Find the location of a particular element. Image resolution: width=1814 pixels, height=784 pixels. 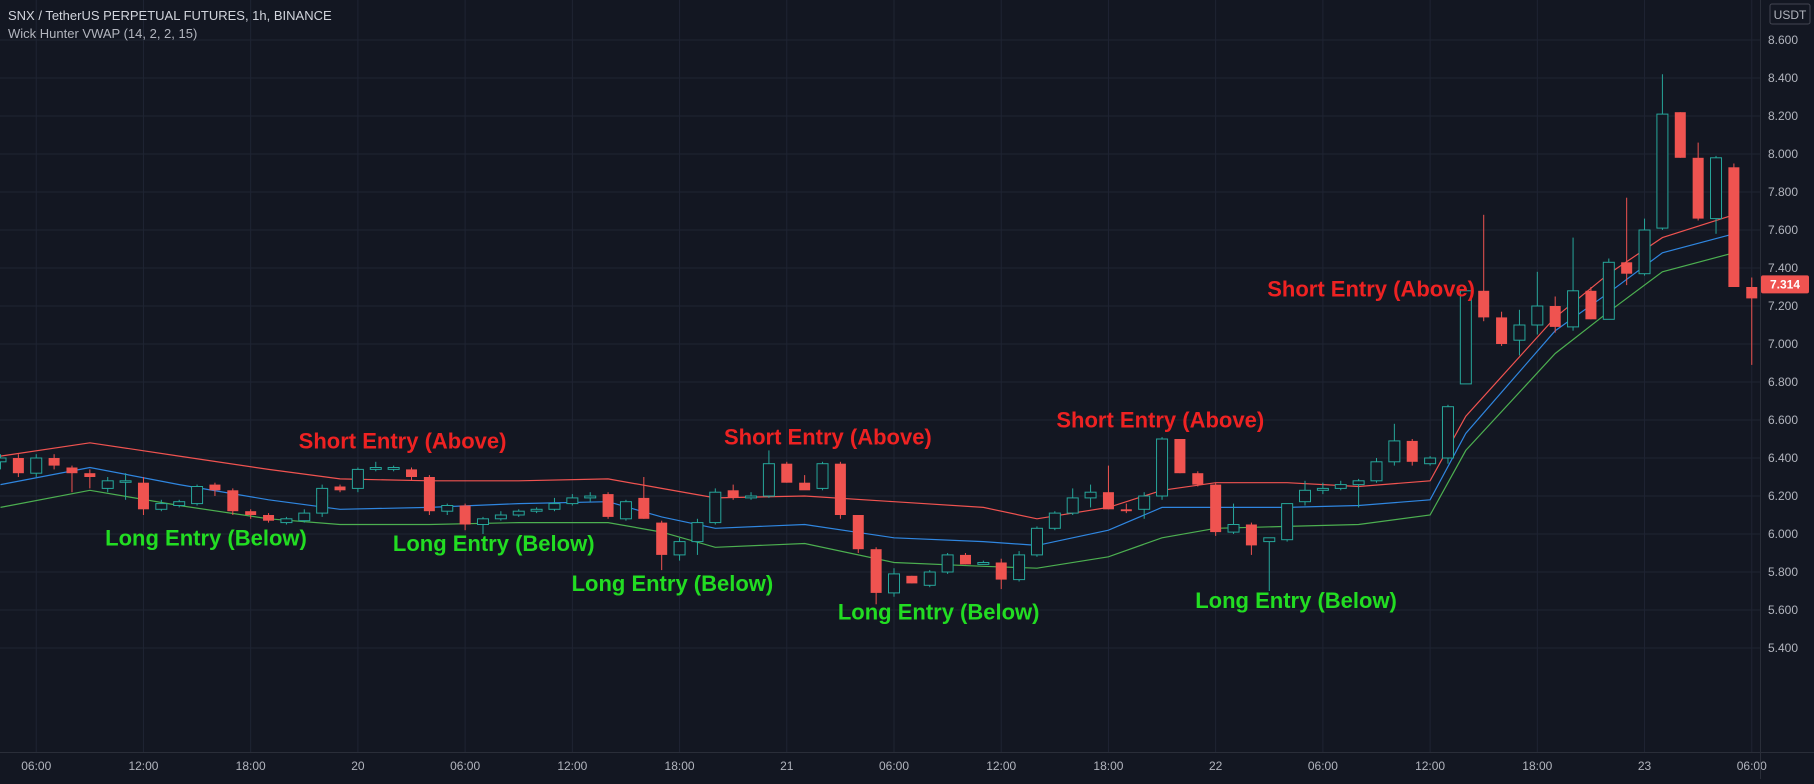

indicator-legend: Wick Hunter VWAP (14, 2, 2, 15) is located at coordinates (102, 33).